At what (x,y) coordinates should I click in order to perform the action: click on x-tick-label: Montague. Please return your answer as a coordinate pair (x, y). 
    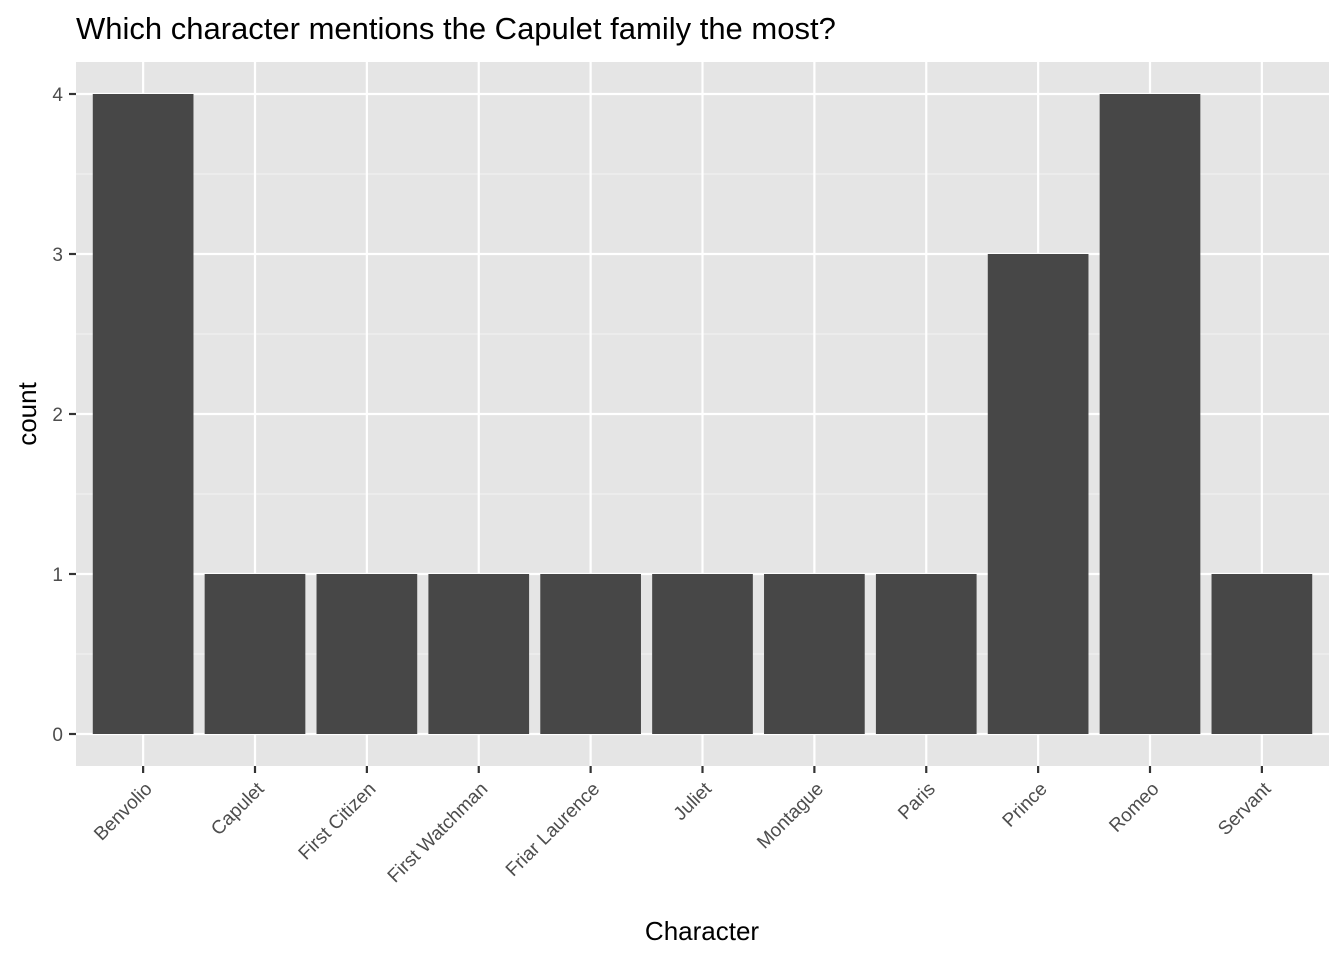
    Looking at the image, I should click on (790, 816).